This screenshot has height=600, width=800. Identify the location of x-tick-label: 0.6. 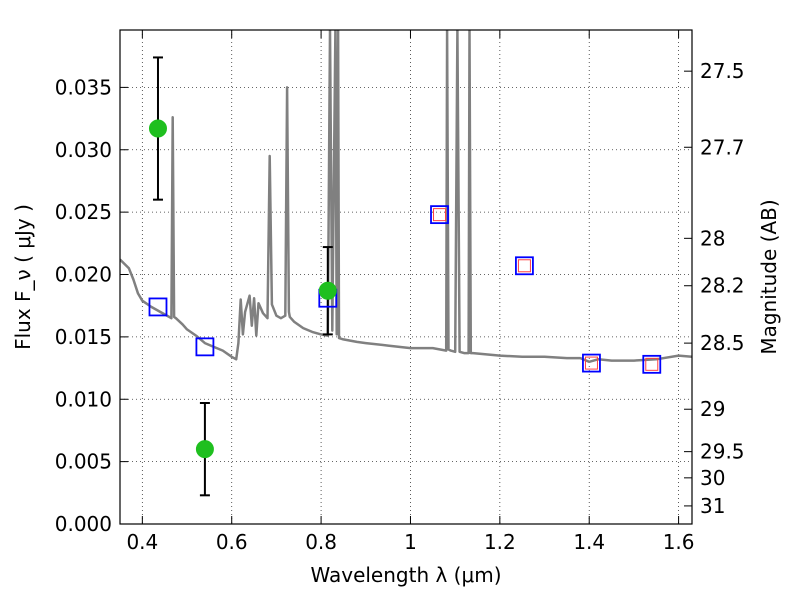
(232, 542).